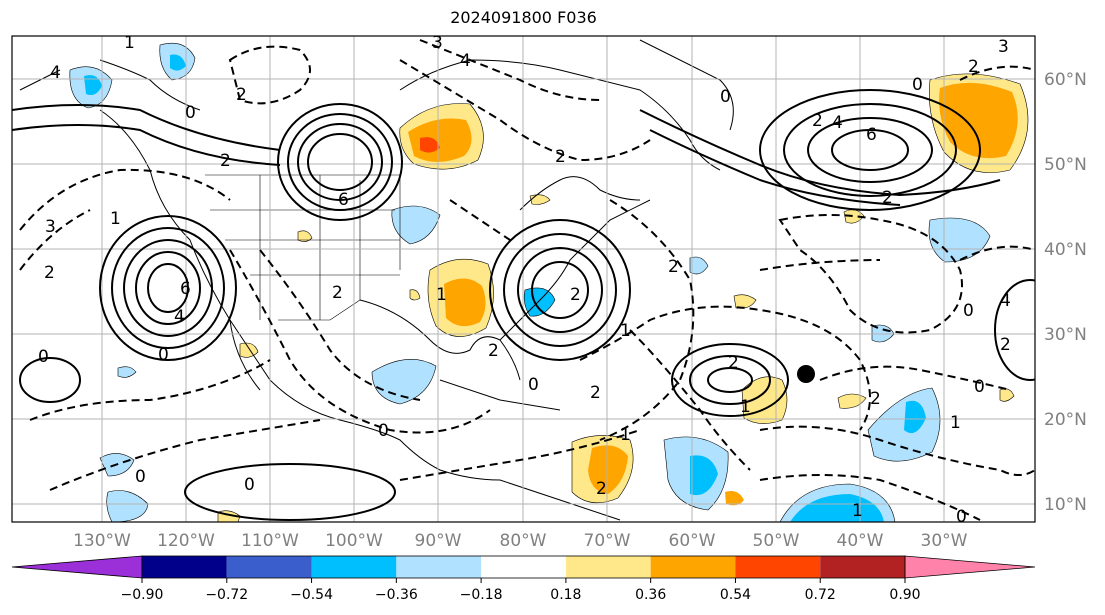 This screenshot has width=1105, height=615. Describe the element at coordinates (1065, 335) in the screenshot. I see `lat-label: 30°N` at that location.